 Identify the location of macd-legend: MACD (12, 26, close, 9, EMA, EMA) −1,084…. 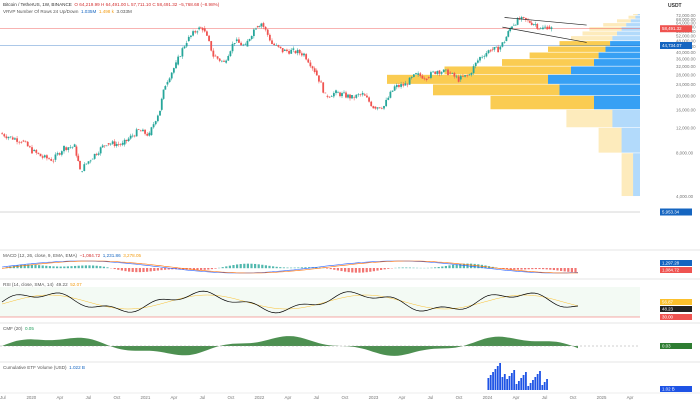
(72, 255).